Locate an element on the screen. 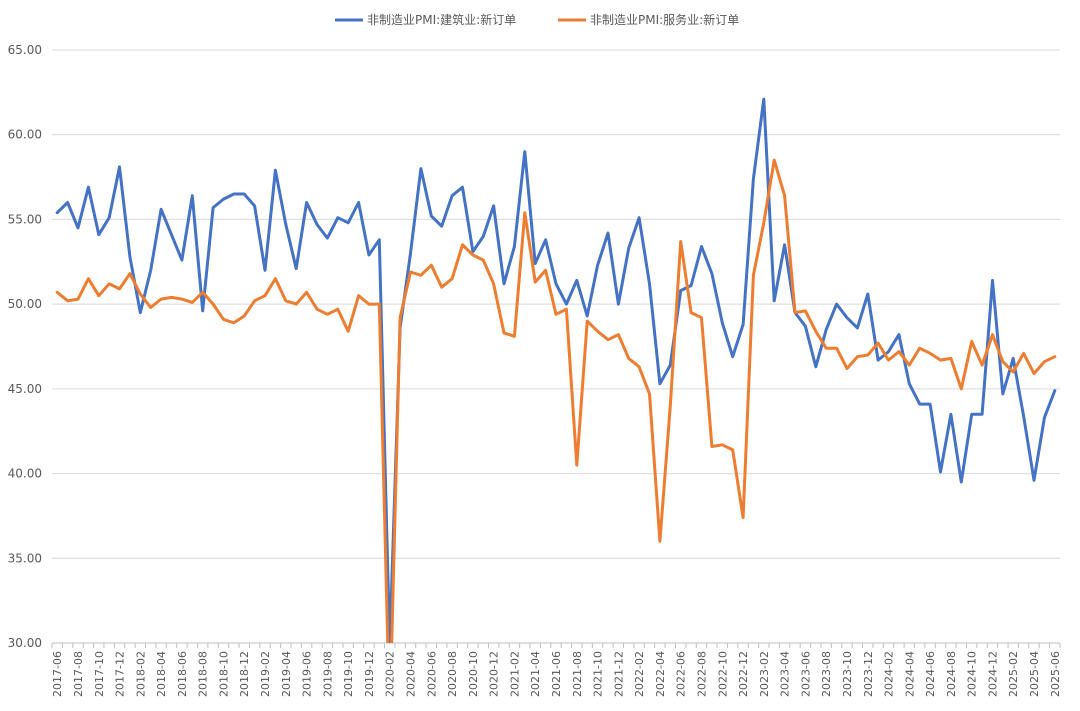 The height and width of the screenshot is (711, 1080). x-tick-label: 2020-02 is located at coordinates (390, 674).